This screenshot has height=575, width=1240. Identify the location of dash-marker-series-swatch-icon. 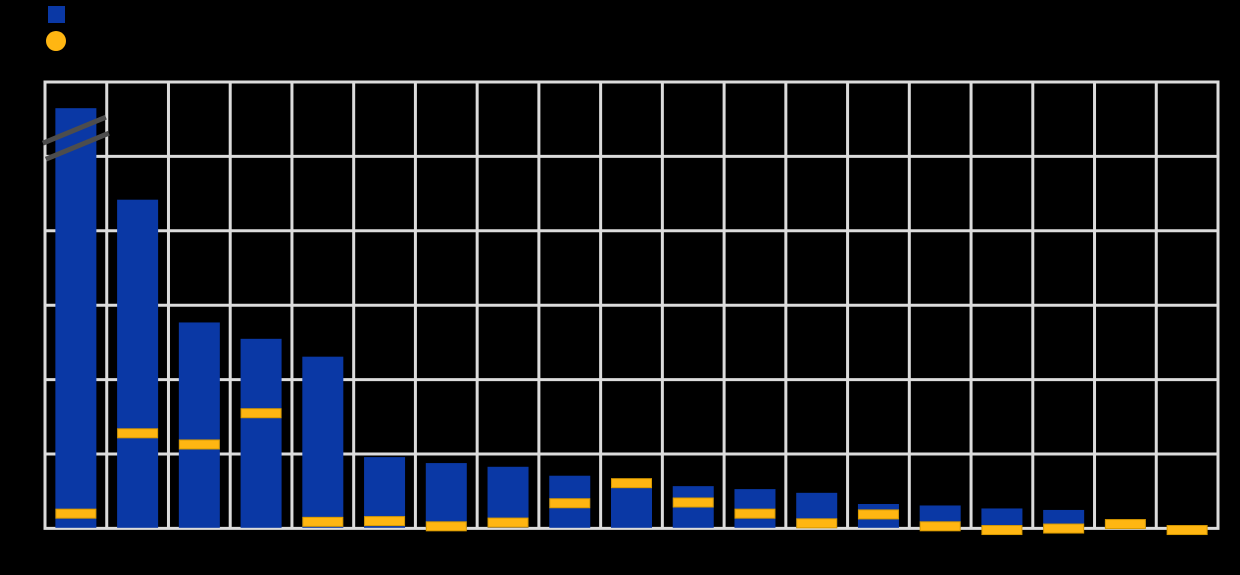
(56, 41).